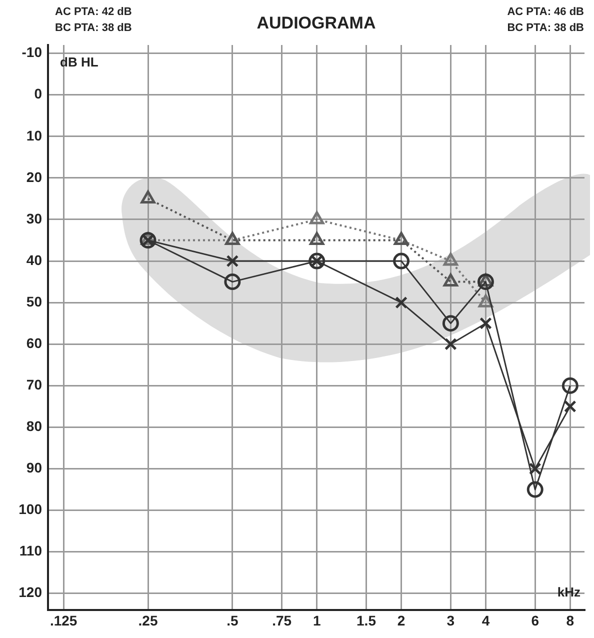  What do you see at coordinates (34, 426) in the screenshot?
I see `y-tick-label: 80` at bounding box center [34, 426].